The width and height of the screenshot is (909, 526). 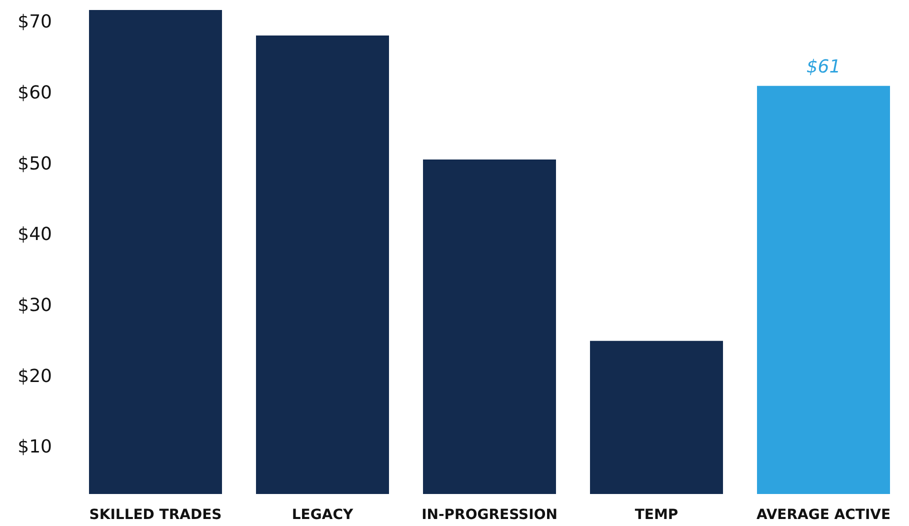 What do you see at coordinates (823, 67) in the screenshot?
I see `data-label: $61` at bounding box center [823, 67].